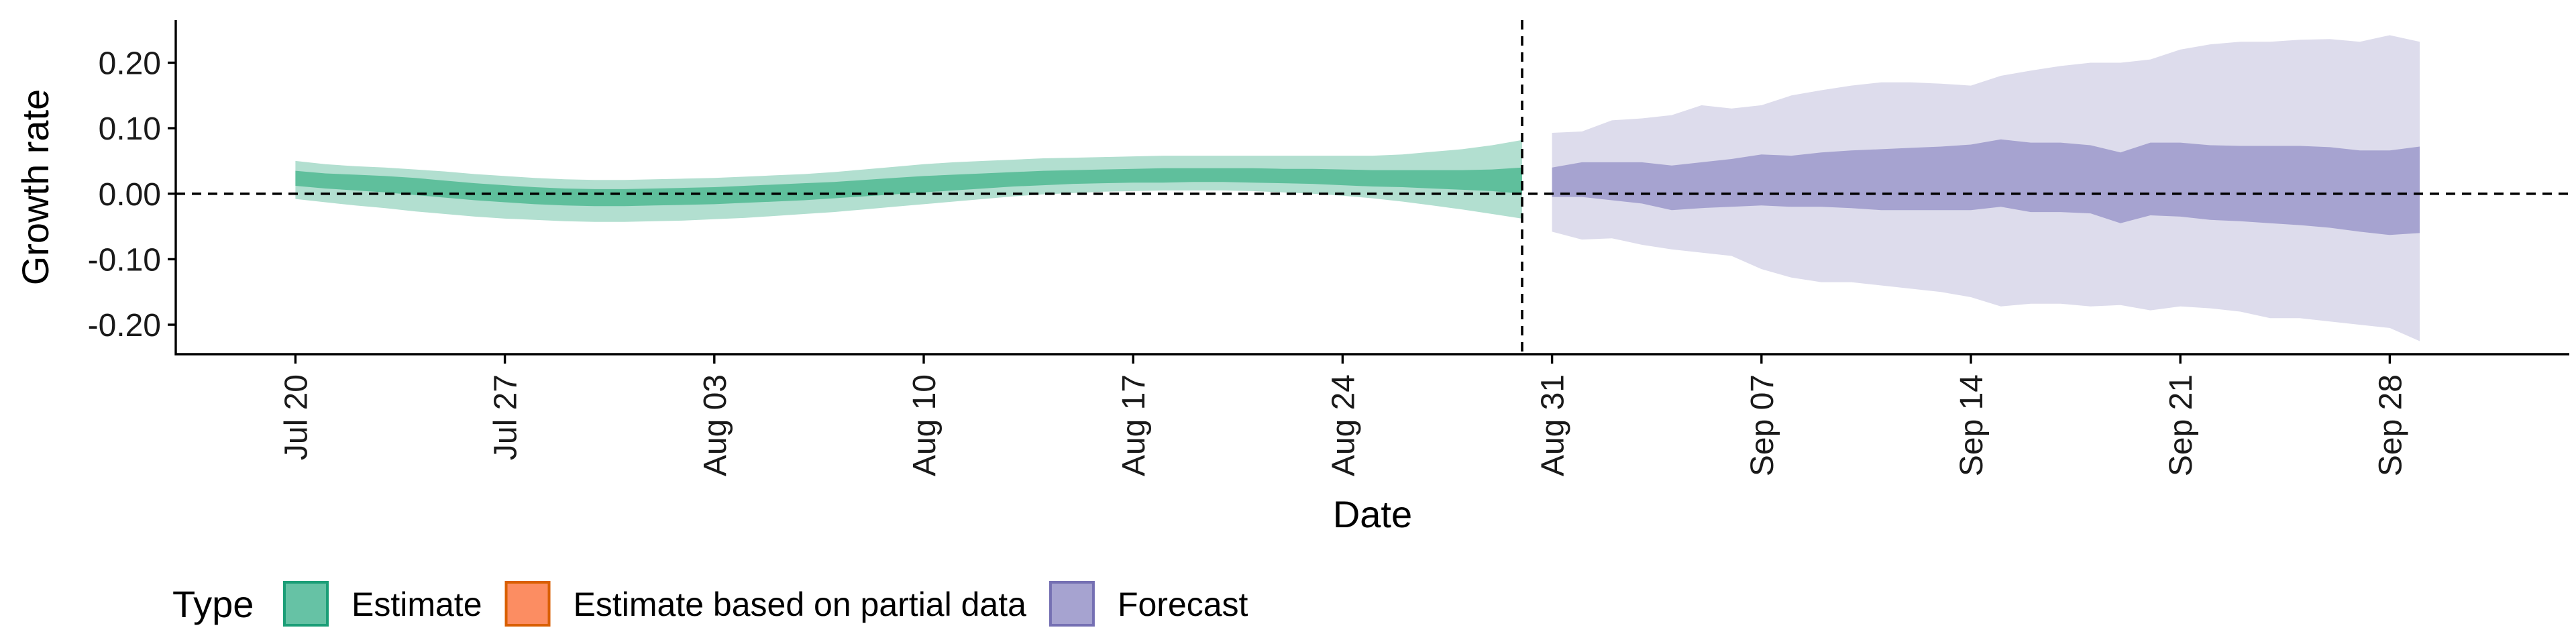  Describe the element at coordinates (35, 187) in the screenshot. I see `y-axis-title: Growth rate` at that location.